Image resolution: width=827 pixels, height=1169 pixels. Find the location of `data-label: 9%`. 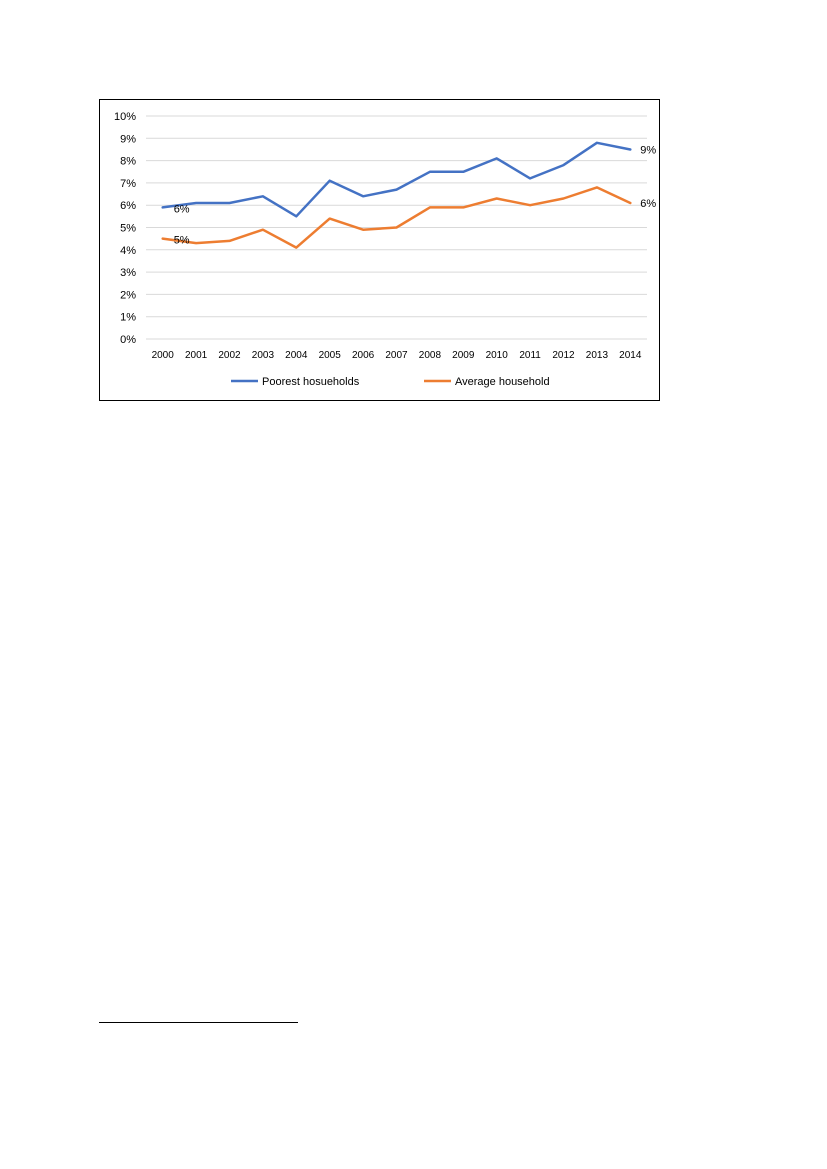

data-label: 9% is located at coordinates (648, 150).